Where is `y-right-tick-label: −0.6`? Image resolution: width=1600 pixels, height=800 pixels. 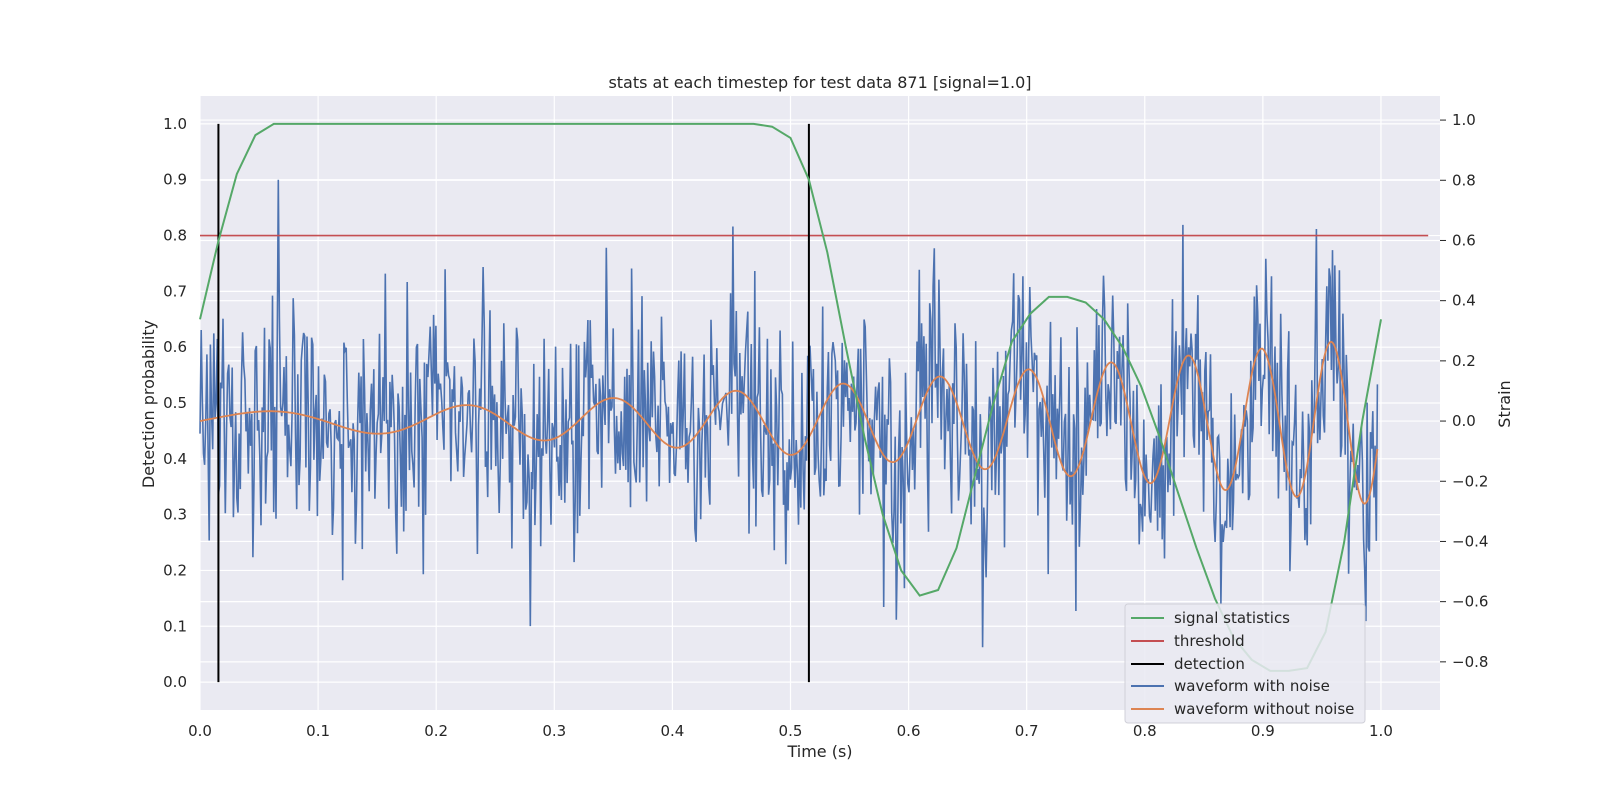
y-right-tick-label: −0.6 is located at coordinates (1470, 602).